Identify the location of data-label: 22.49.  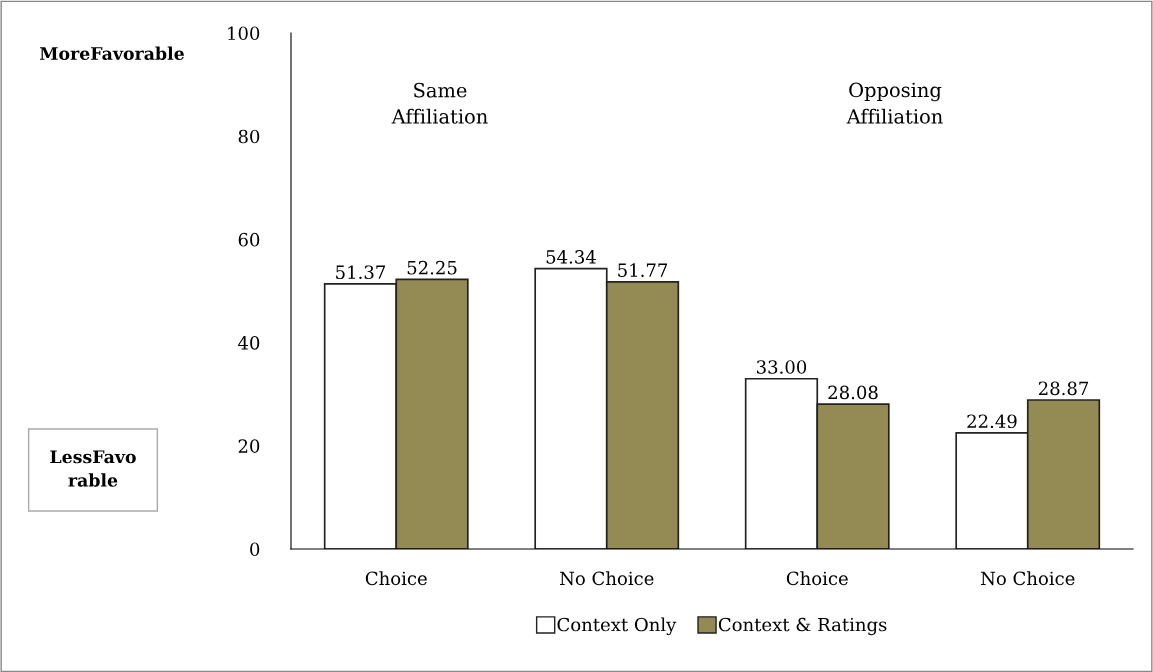
(992, 421).